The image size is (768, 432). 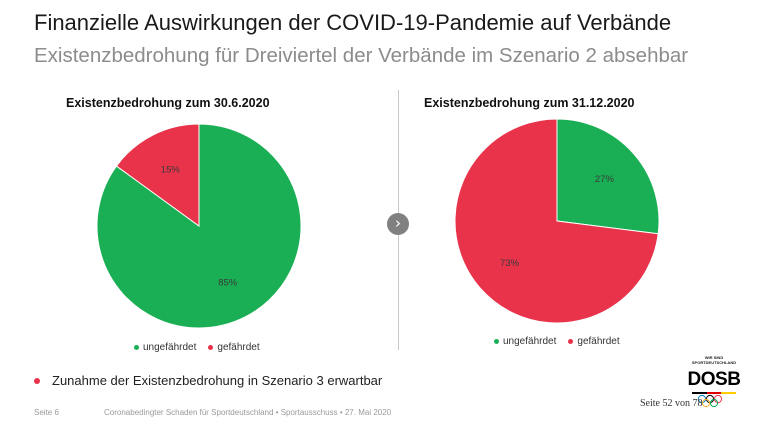 I want to click on chart-1-legend: ungefährdet gefährdet, so click(x=203, y=347).